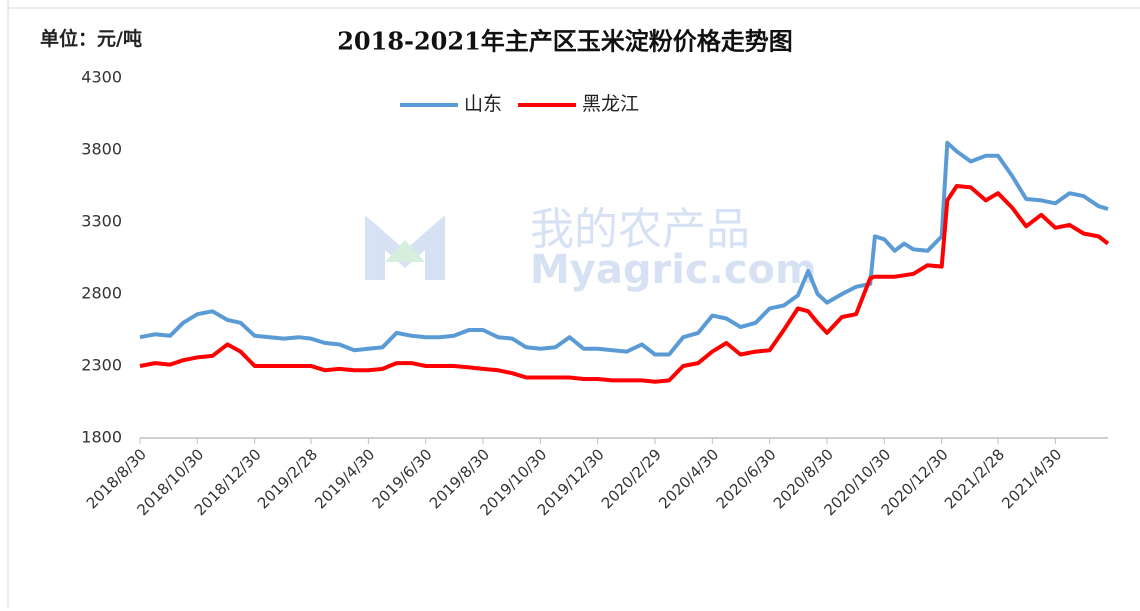  What do you see at coordinates (101, 293) in the screenshot?
I see `y-tick-label: 2800` at bounding box center [101, 293].